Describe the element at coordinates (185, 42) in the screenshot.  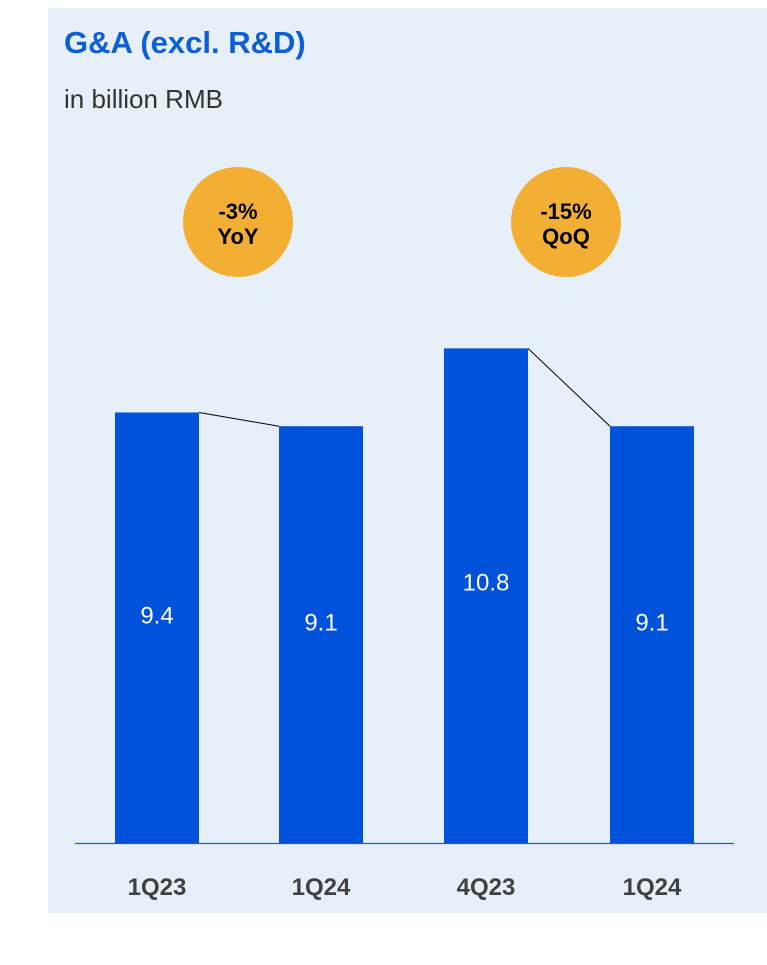
I see `chart-title: G&A (excl. R&D)` at that location.